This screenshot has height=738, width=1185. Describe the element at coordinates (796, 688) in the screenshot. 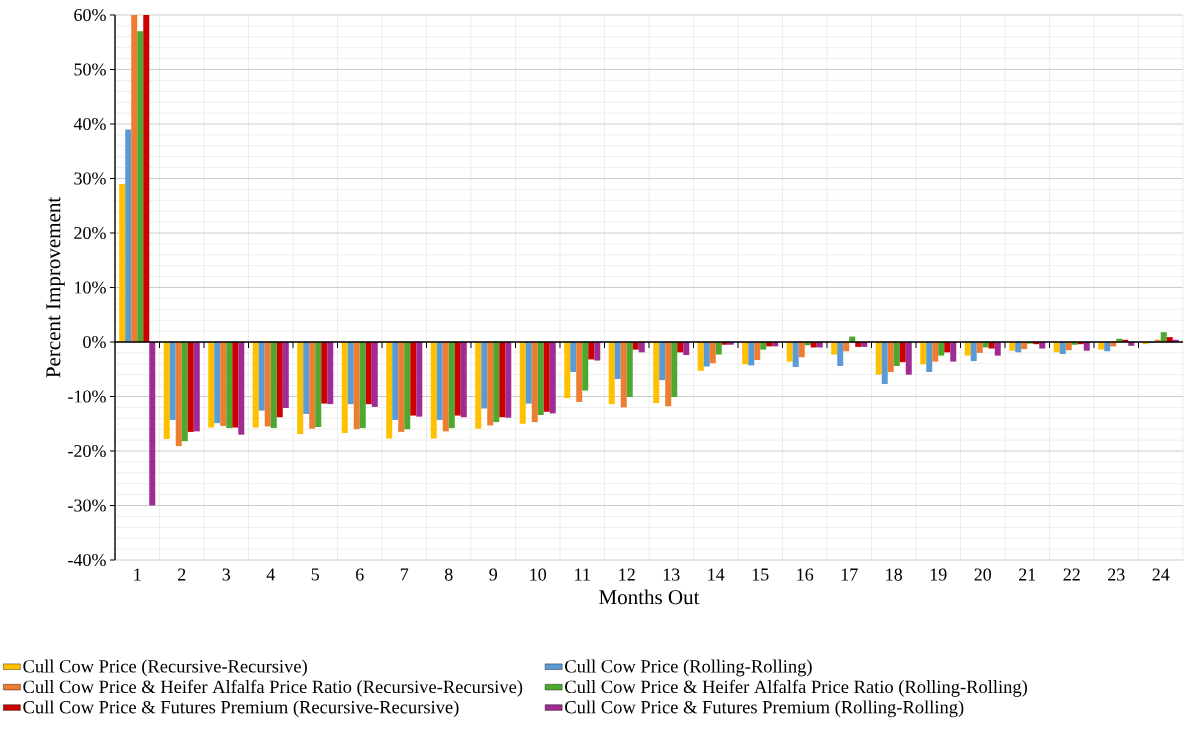

I see `legend-label: Cull Cow Price & Heifer Alfalfa Price Ratio (Rolling-Rolling)` at that location.